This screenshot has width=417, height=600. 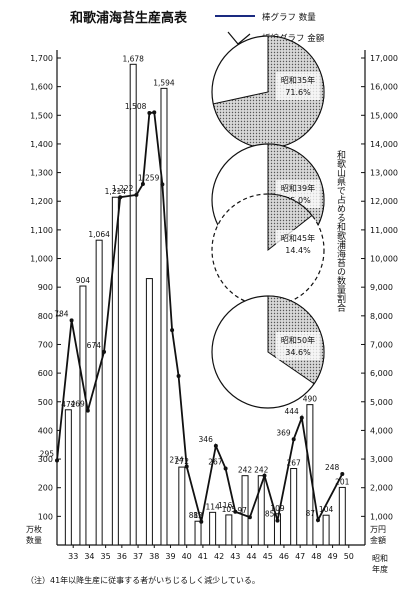 I want to click on x-axis-label-2: 年度, so click(x=380, y=569).